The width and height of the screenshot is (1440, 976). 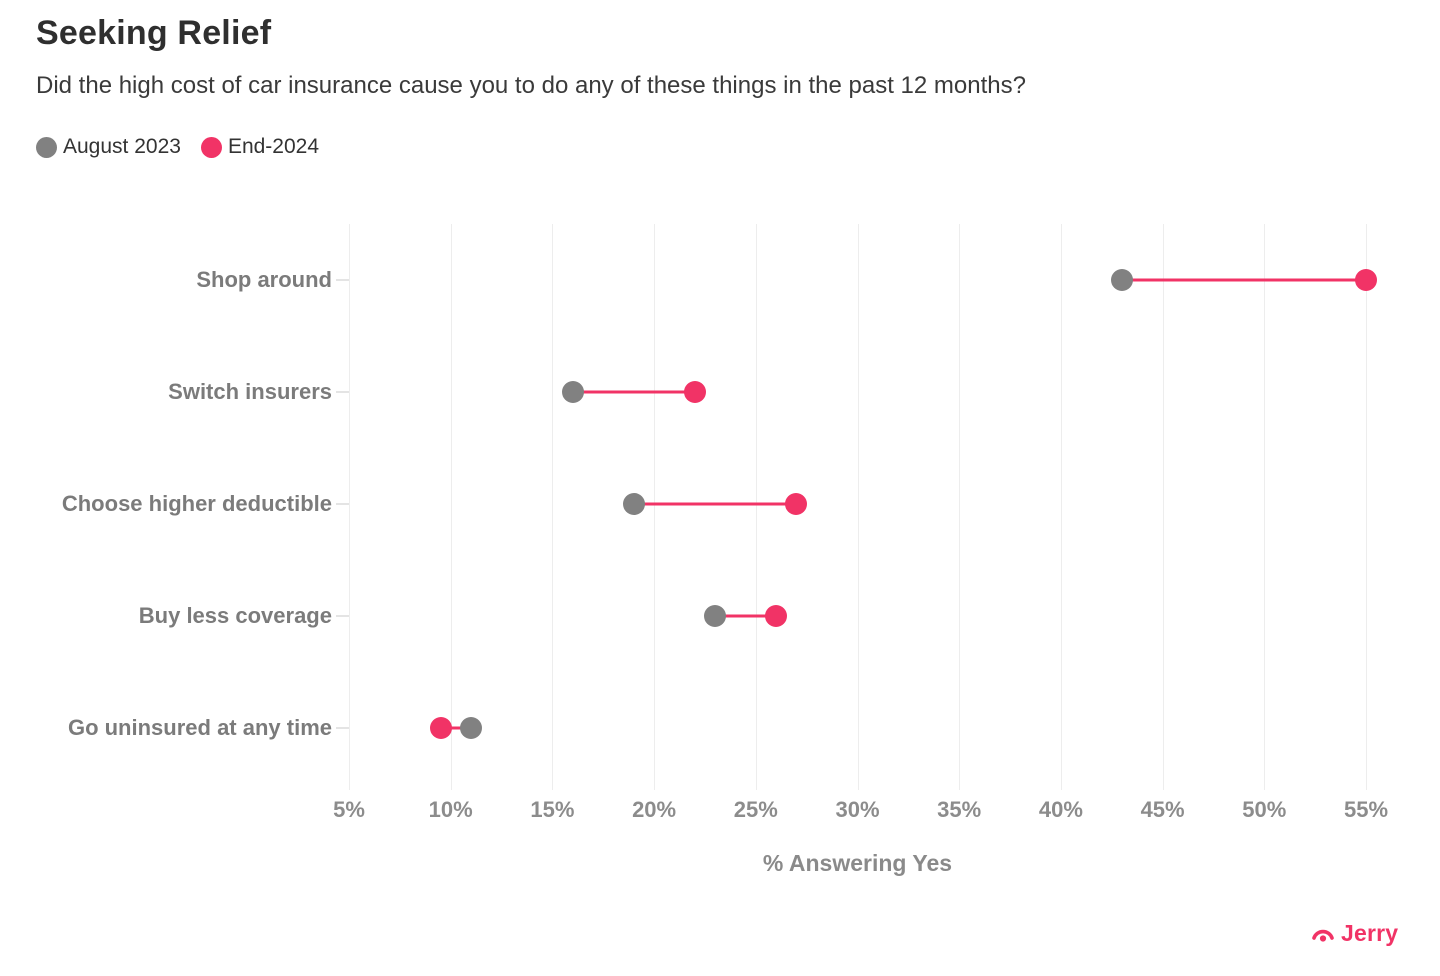 What do you see at coordinates (450, 809) in the screenshot?
I see `x-tick-label-10%: 10%` at bounding box center [450, 809].